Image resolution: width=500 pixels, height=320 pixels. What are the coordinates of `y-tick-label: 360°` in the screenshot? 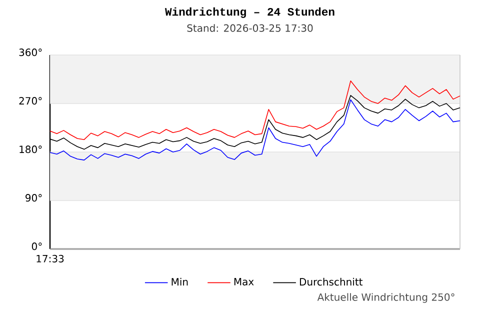 It's located at (30, 52).